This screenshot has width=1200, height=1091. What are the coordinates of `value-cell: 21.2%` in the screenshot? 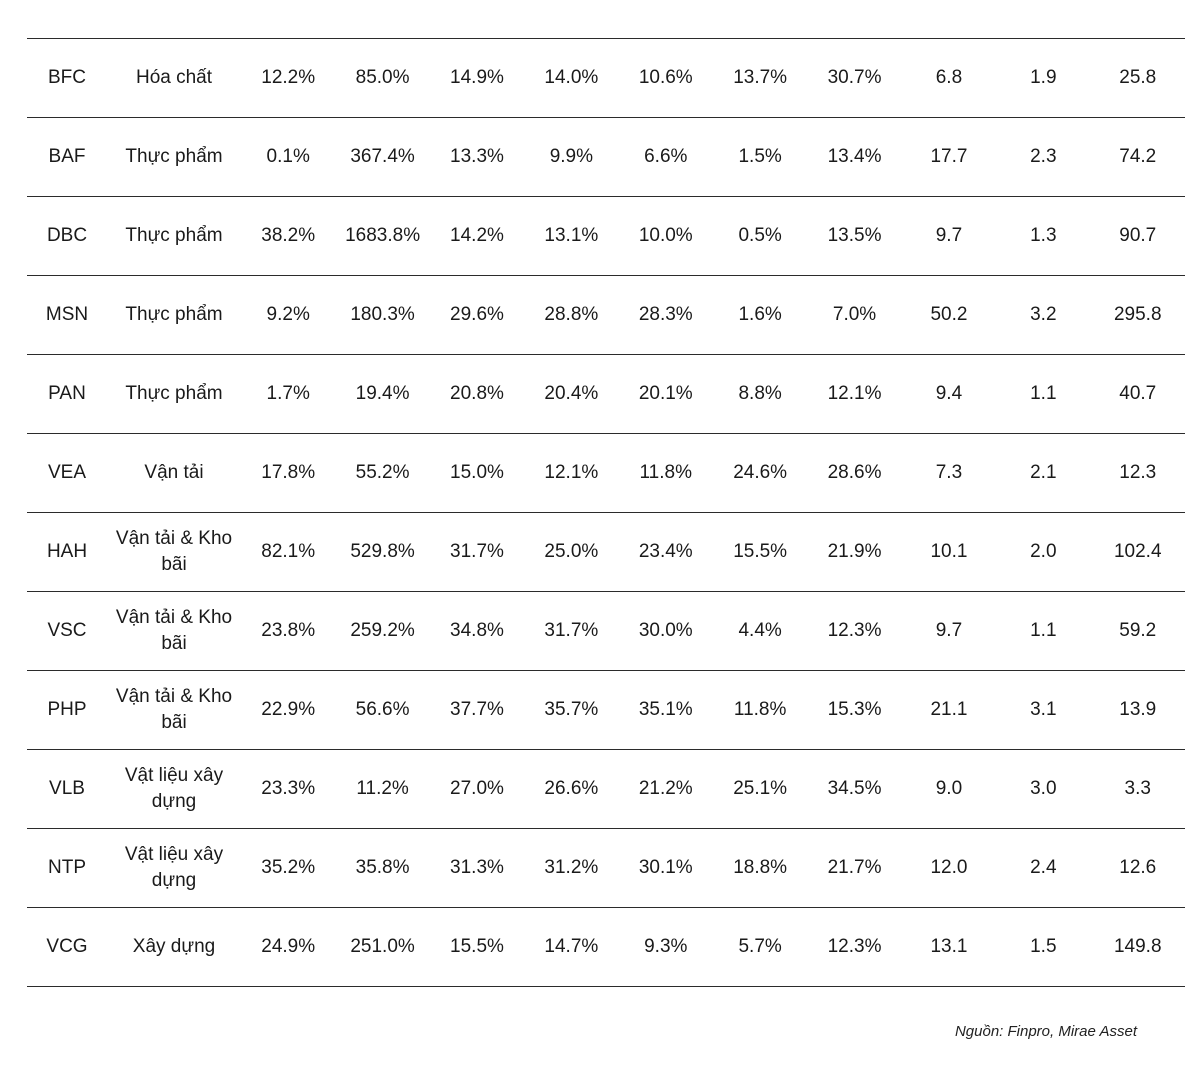 It's located at (665, 789).